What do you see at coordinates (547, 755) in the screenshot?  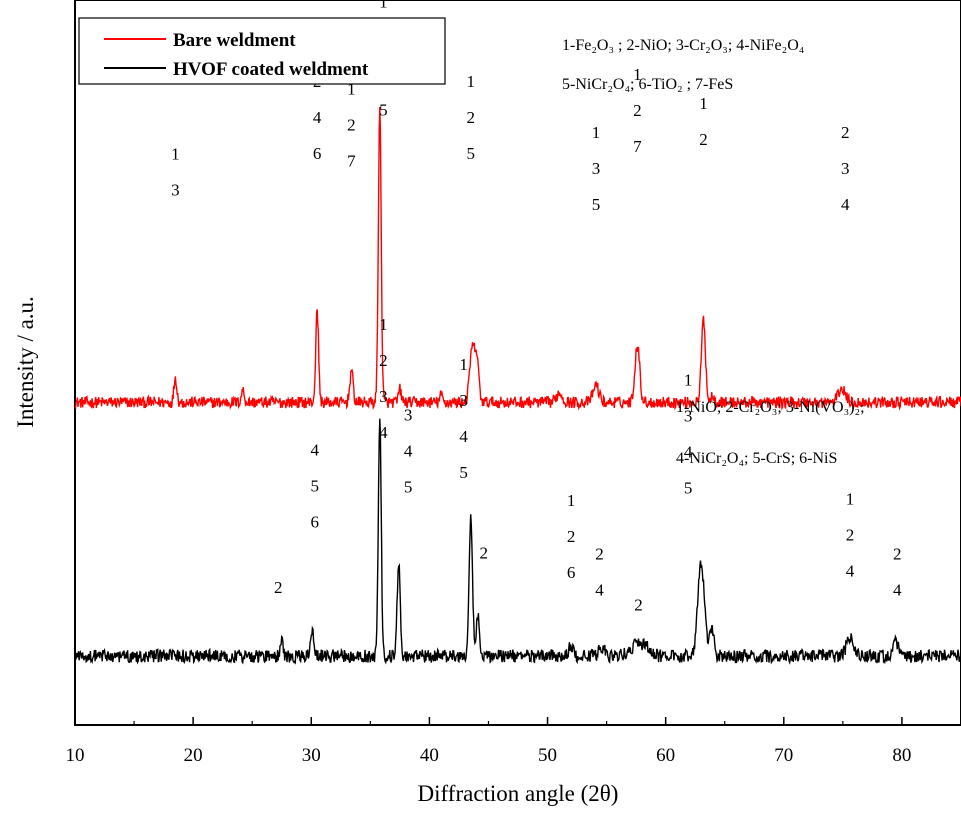 I see `x-tick-label: 50` at bounding box center [547, 755].